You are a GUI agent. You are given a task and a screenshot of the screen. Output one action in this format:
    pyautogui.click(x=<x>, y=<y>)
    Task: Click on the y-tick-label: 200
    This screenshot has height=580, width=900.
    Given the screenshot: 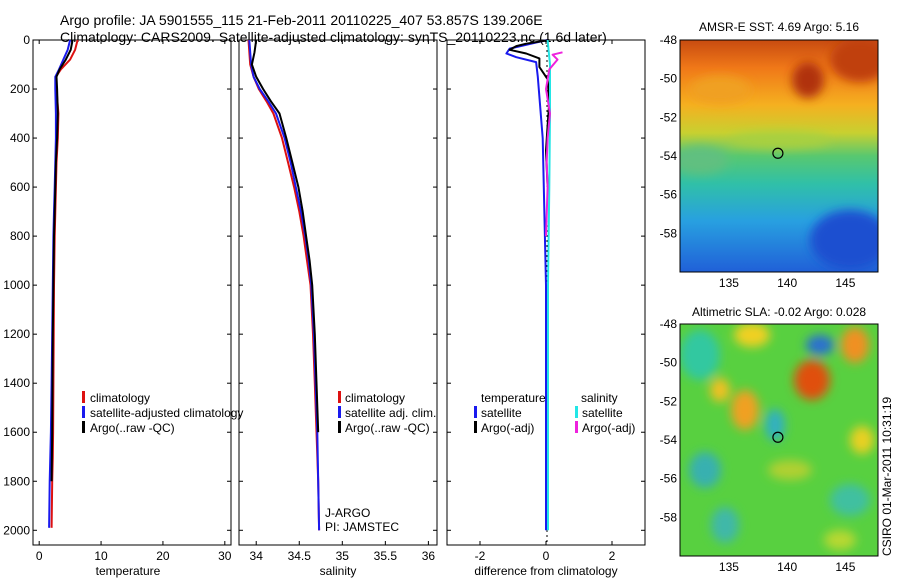 What is the action you would take?
    pyautogui.click(x=20, y=89)
    